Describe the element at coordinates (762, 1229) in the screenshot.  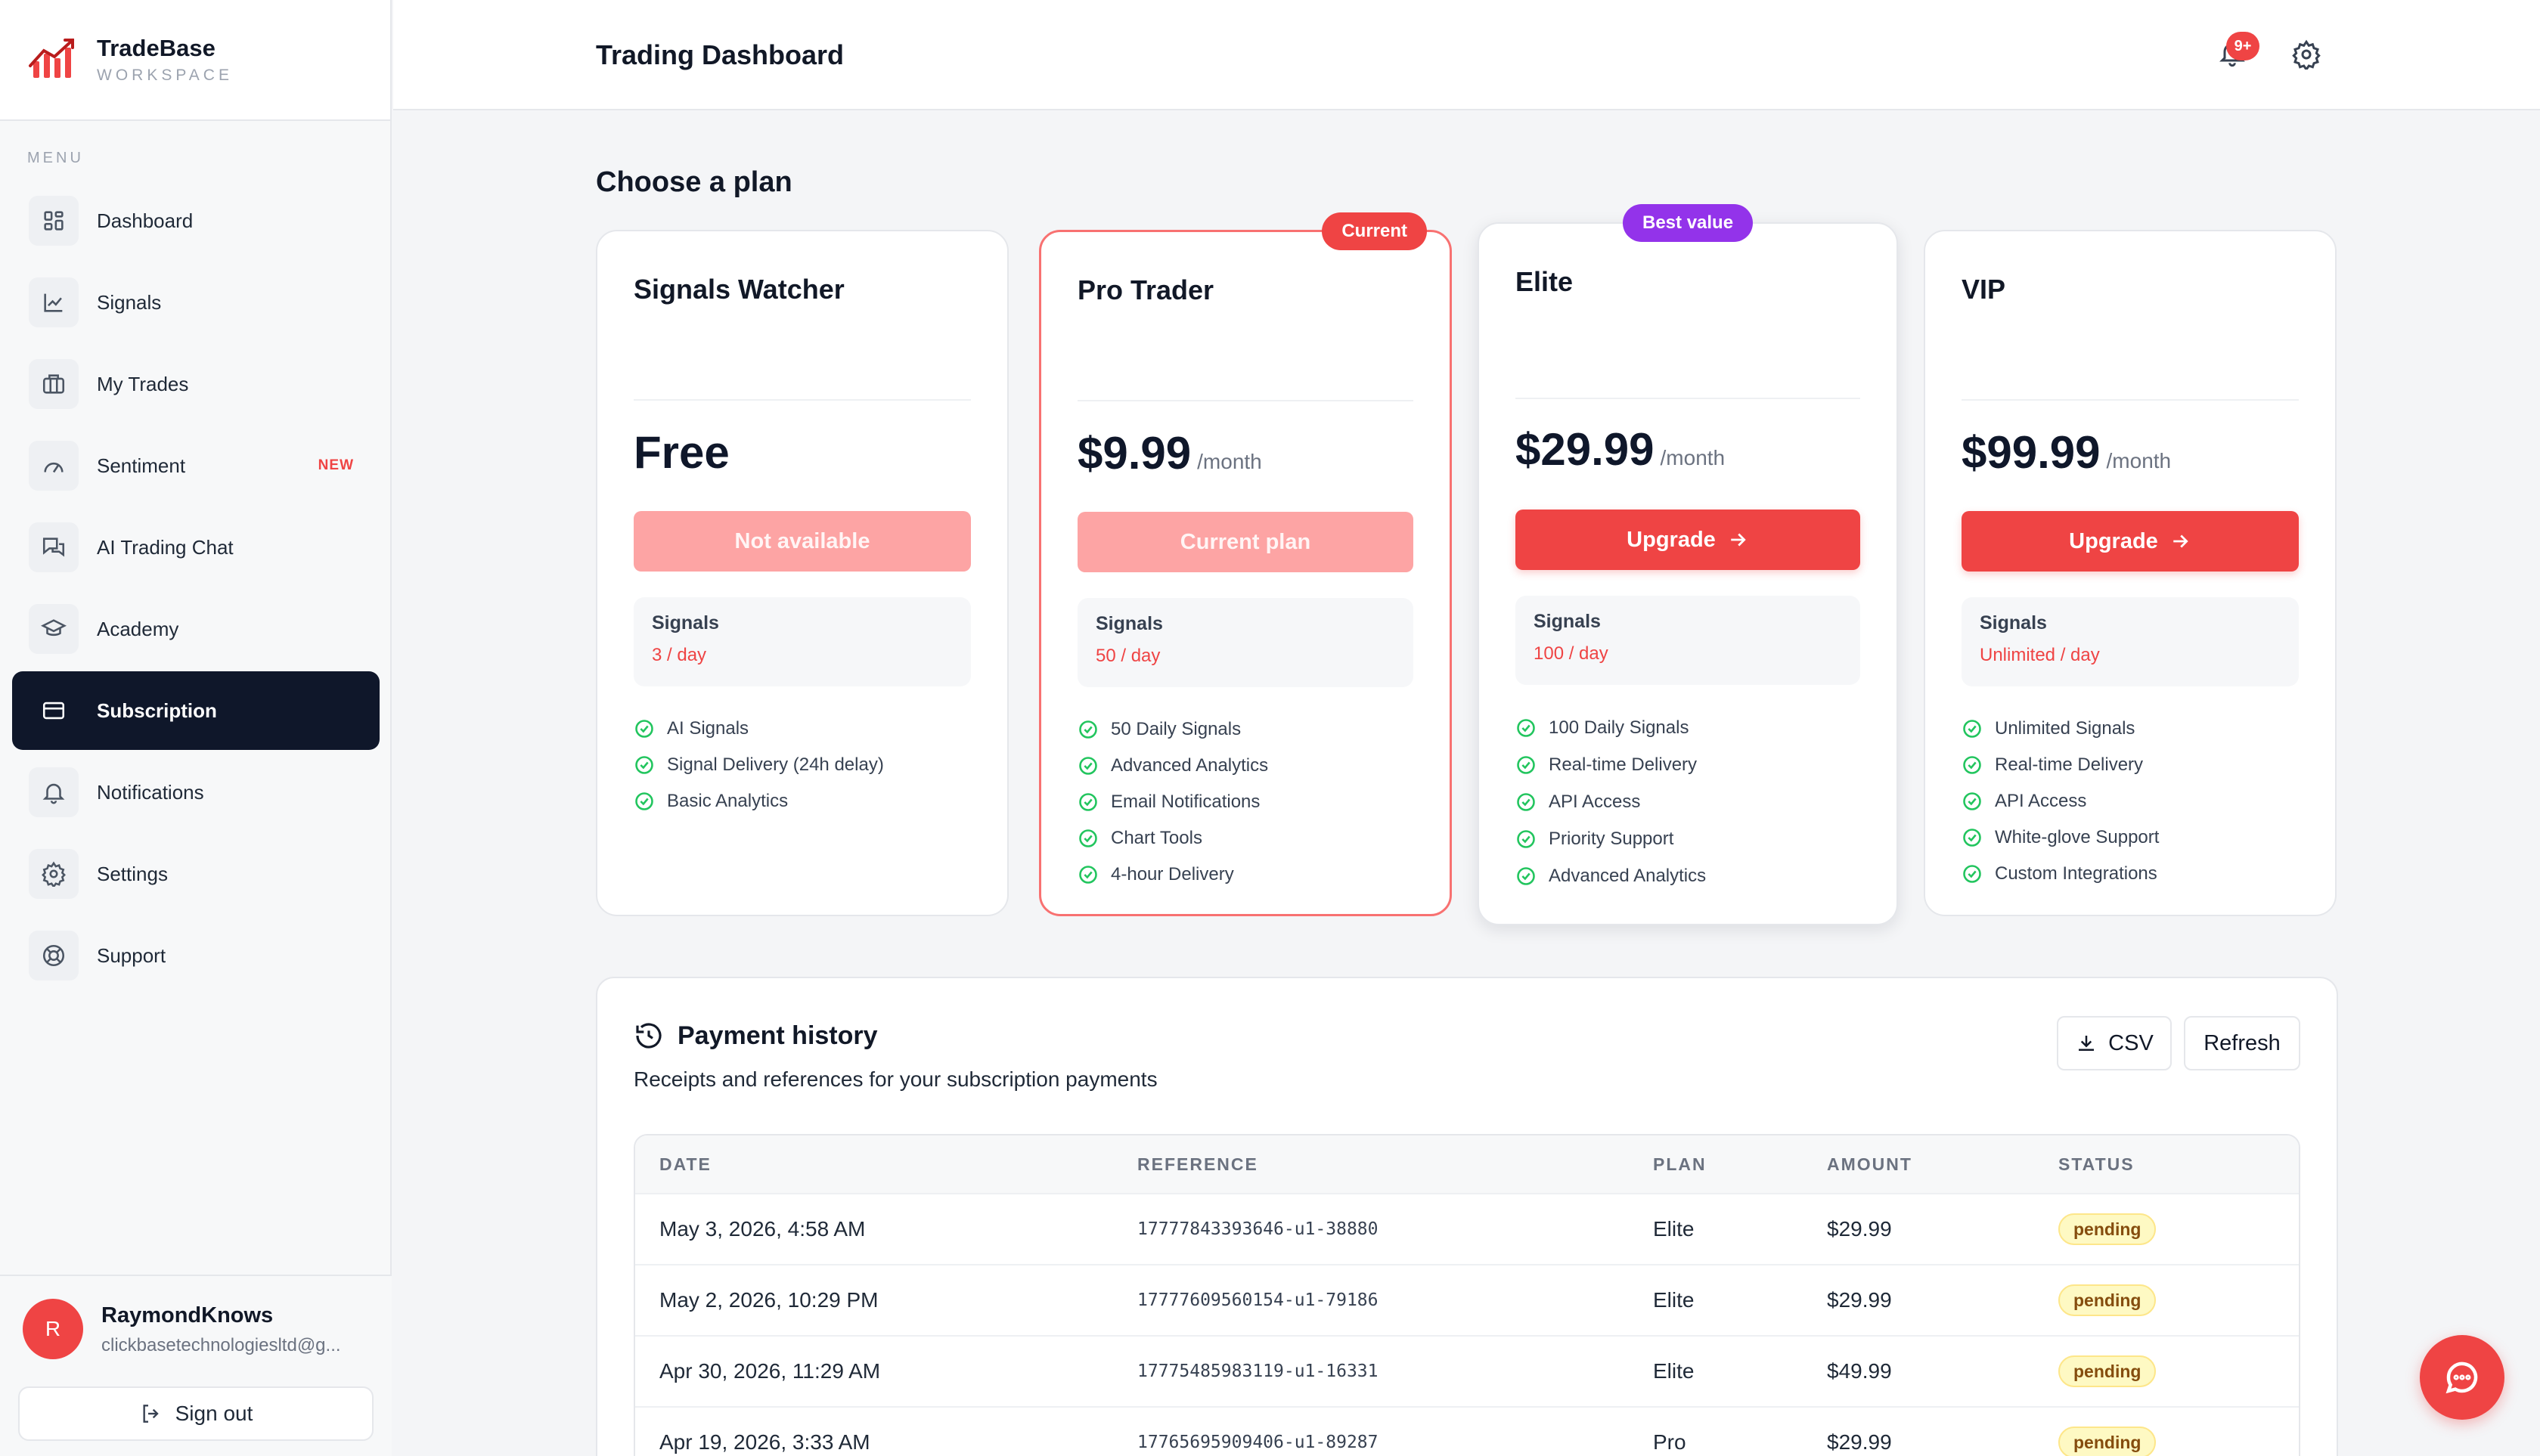
I see `cell-date: May 3, 2026, 4:58 AM` at that location.